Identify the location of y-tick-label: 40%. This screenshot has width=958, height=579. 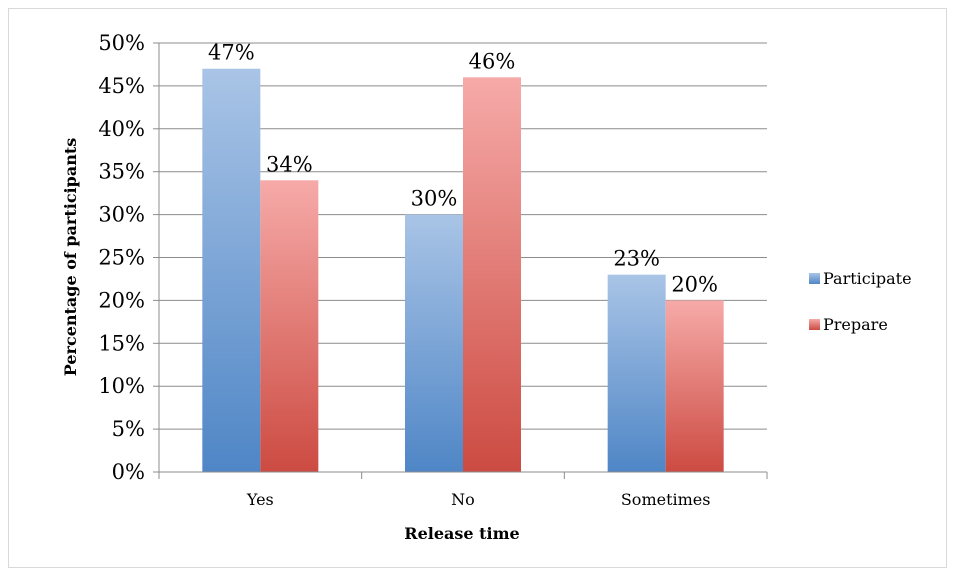
(121, 129).